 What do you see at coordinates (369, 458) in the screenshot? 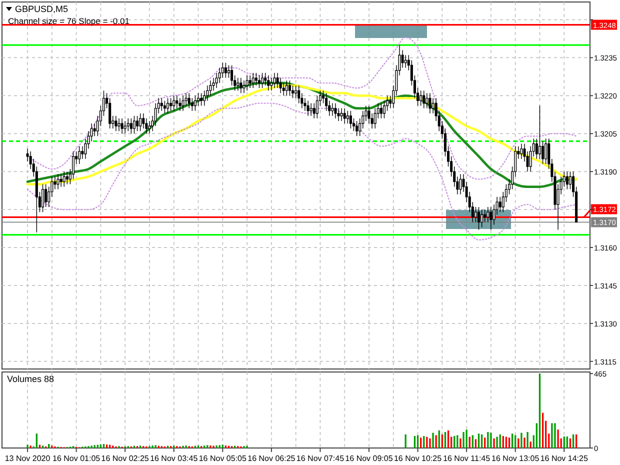
I see `x-tick-label: 16 Nov 09:05` at bounding box center [369, 458].